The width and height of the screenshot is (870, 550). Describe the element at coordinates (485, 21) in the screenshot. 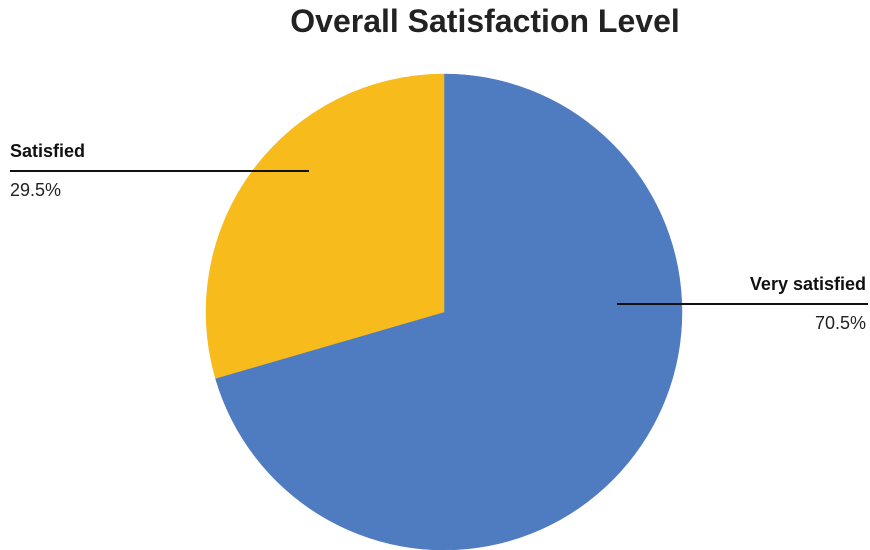

I see `chart-title: Overall Satisfaction Level` at that location.